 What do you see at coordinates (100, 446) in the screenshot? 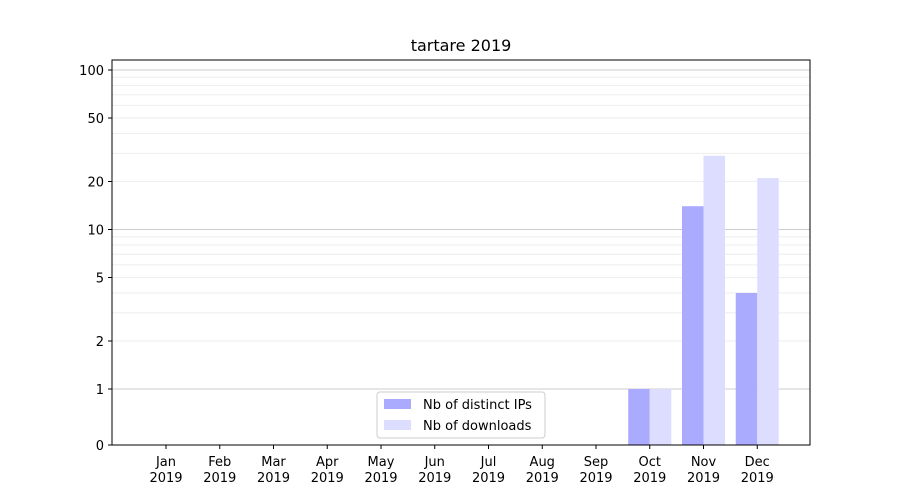
I see `y-tick-label: 0` at bounding box center [100, 446].